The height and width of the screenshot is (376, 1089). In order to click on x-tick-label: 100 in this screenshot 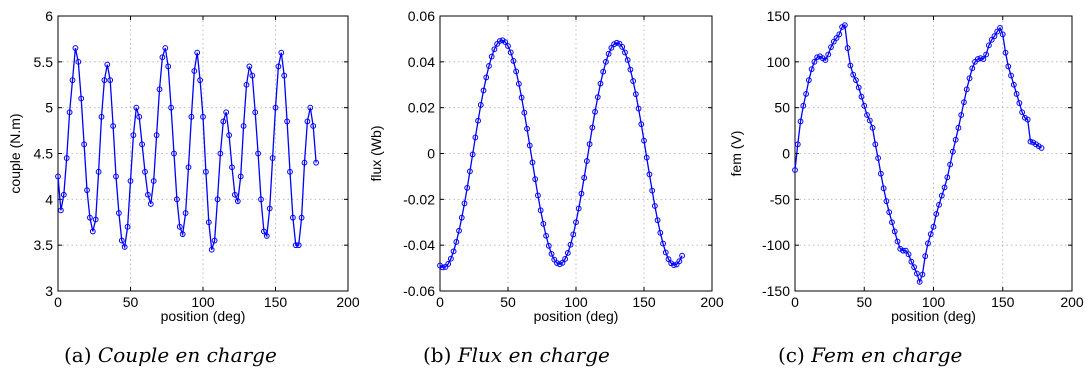, I will do `click(203, 302)`.